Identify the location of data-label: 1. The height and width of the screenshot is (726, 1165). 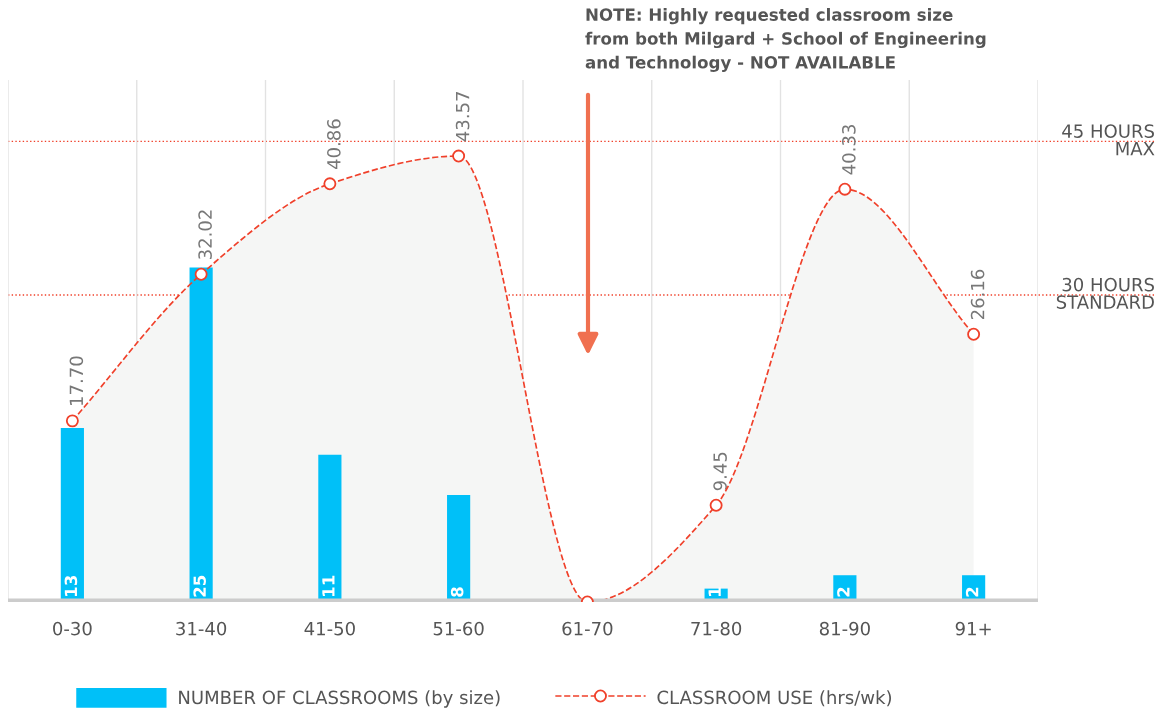
(714, 591).